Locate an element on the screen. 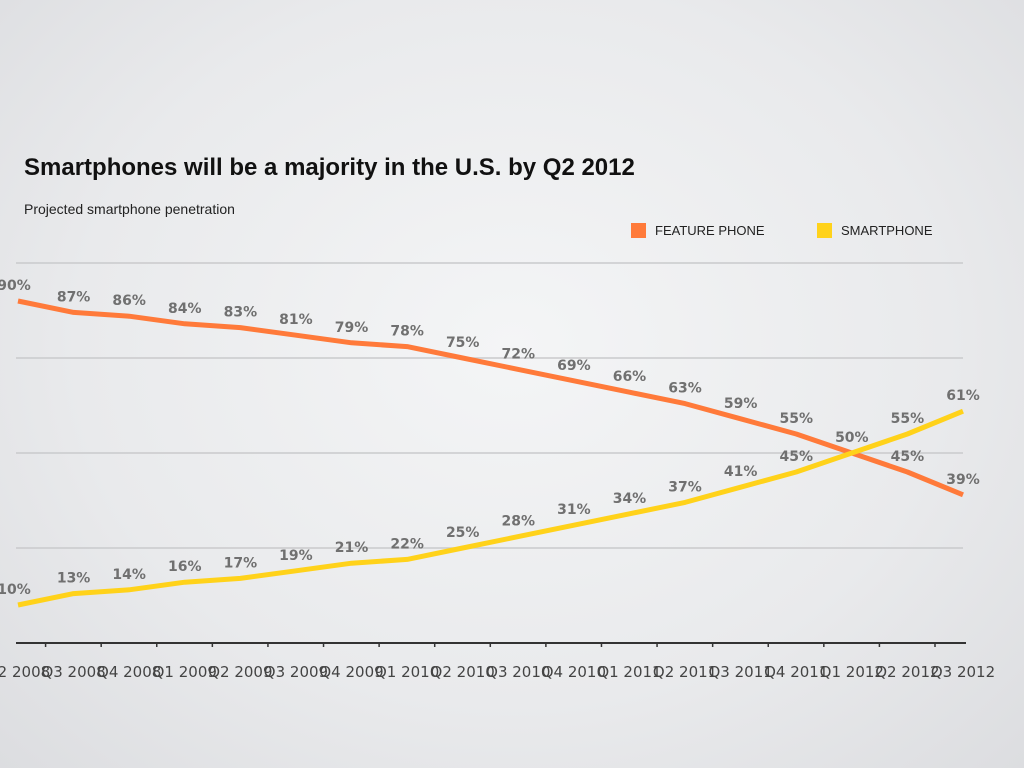 This screenshot has width=1024, height=768. legend-label: FEATURE PHONE is located at coordinates (710, 230).